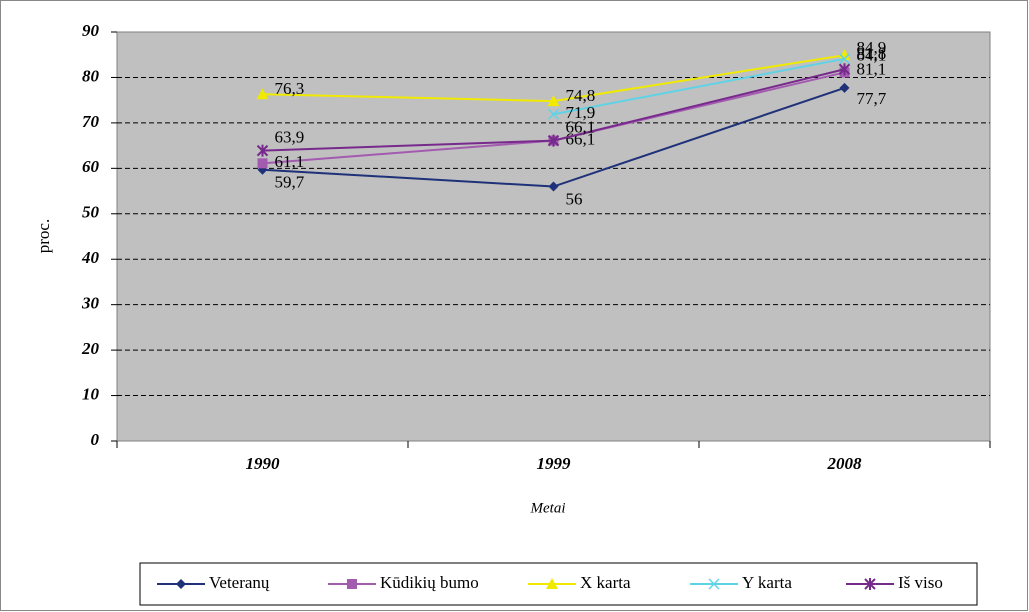 This screenshot has width=1029, height=612. What do you see at coordinates (91, 75) in the screenshot?
I see `y-tick-label: 80` at bounding box center [91, 75].